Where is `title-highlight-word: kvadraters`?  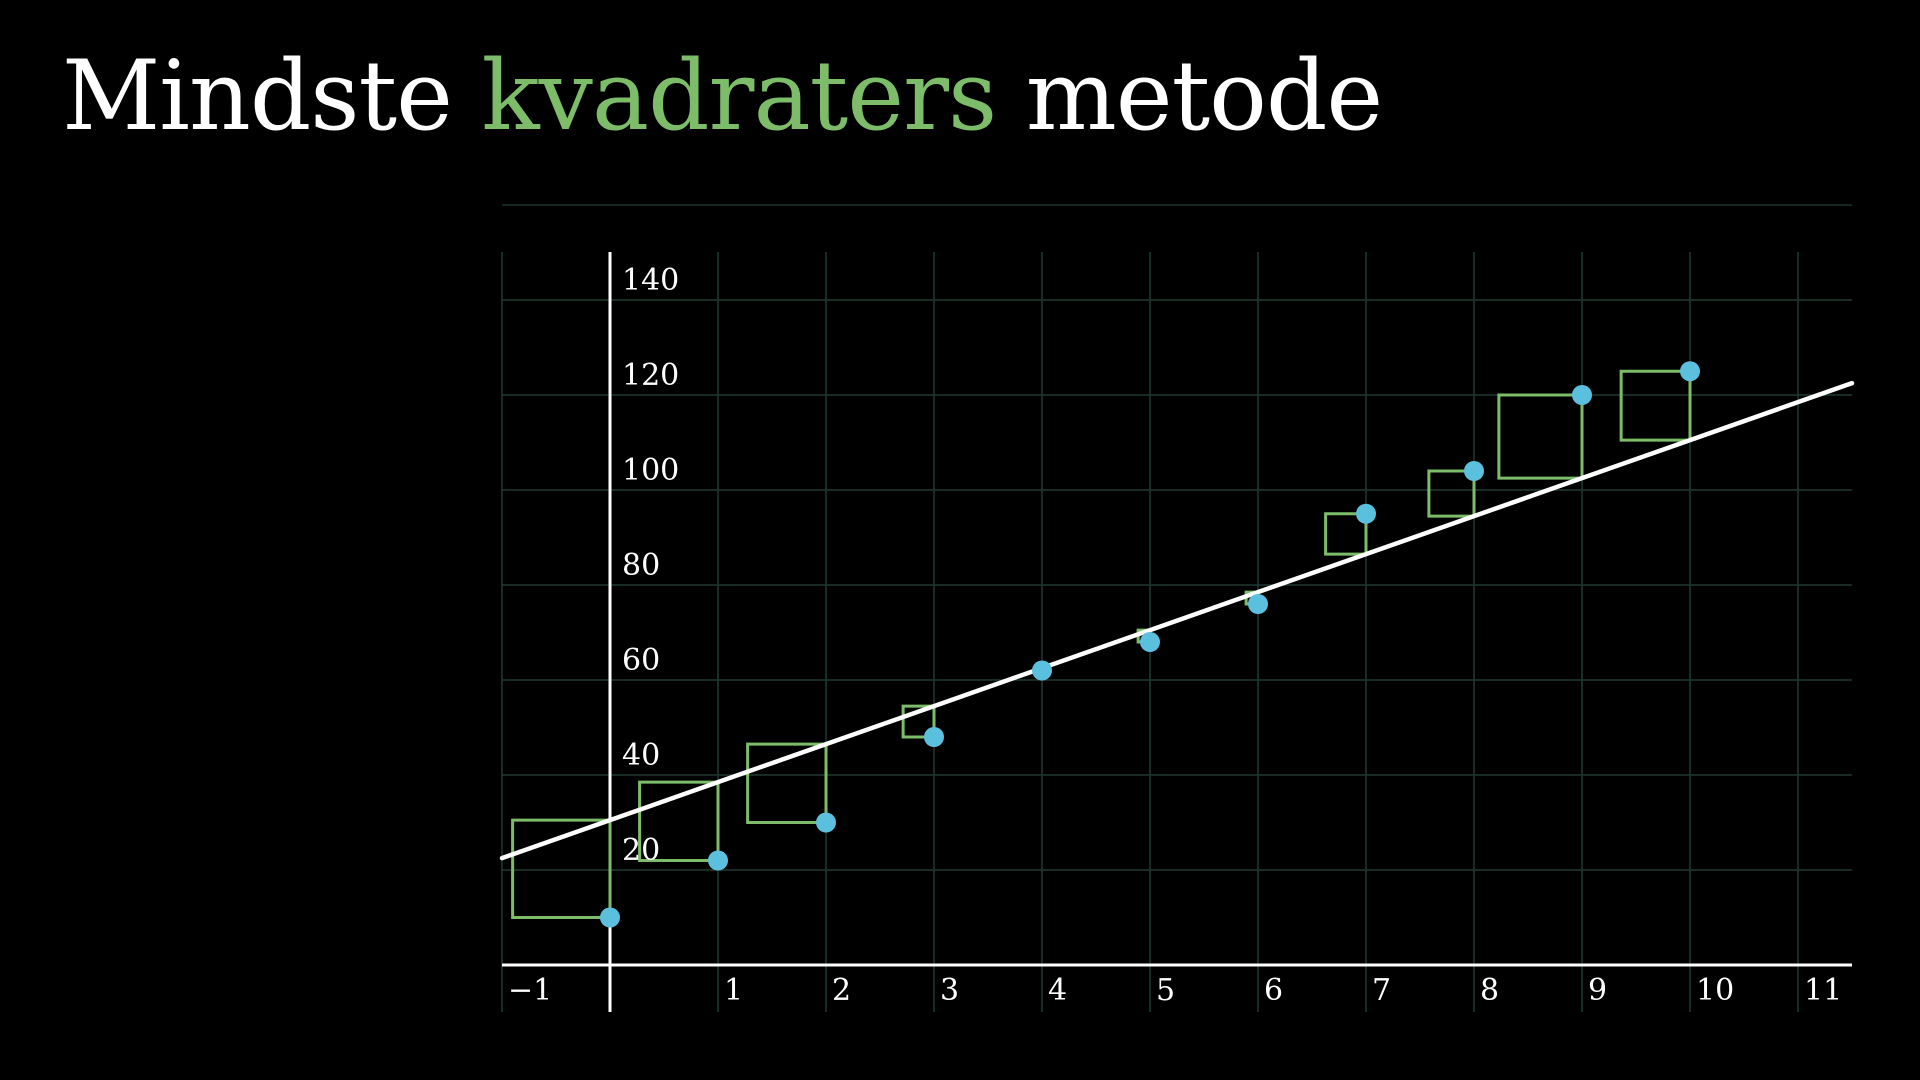 title-highlight-word: kvadraters is located at coordinates (739, 96).